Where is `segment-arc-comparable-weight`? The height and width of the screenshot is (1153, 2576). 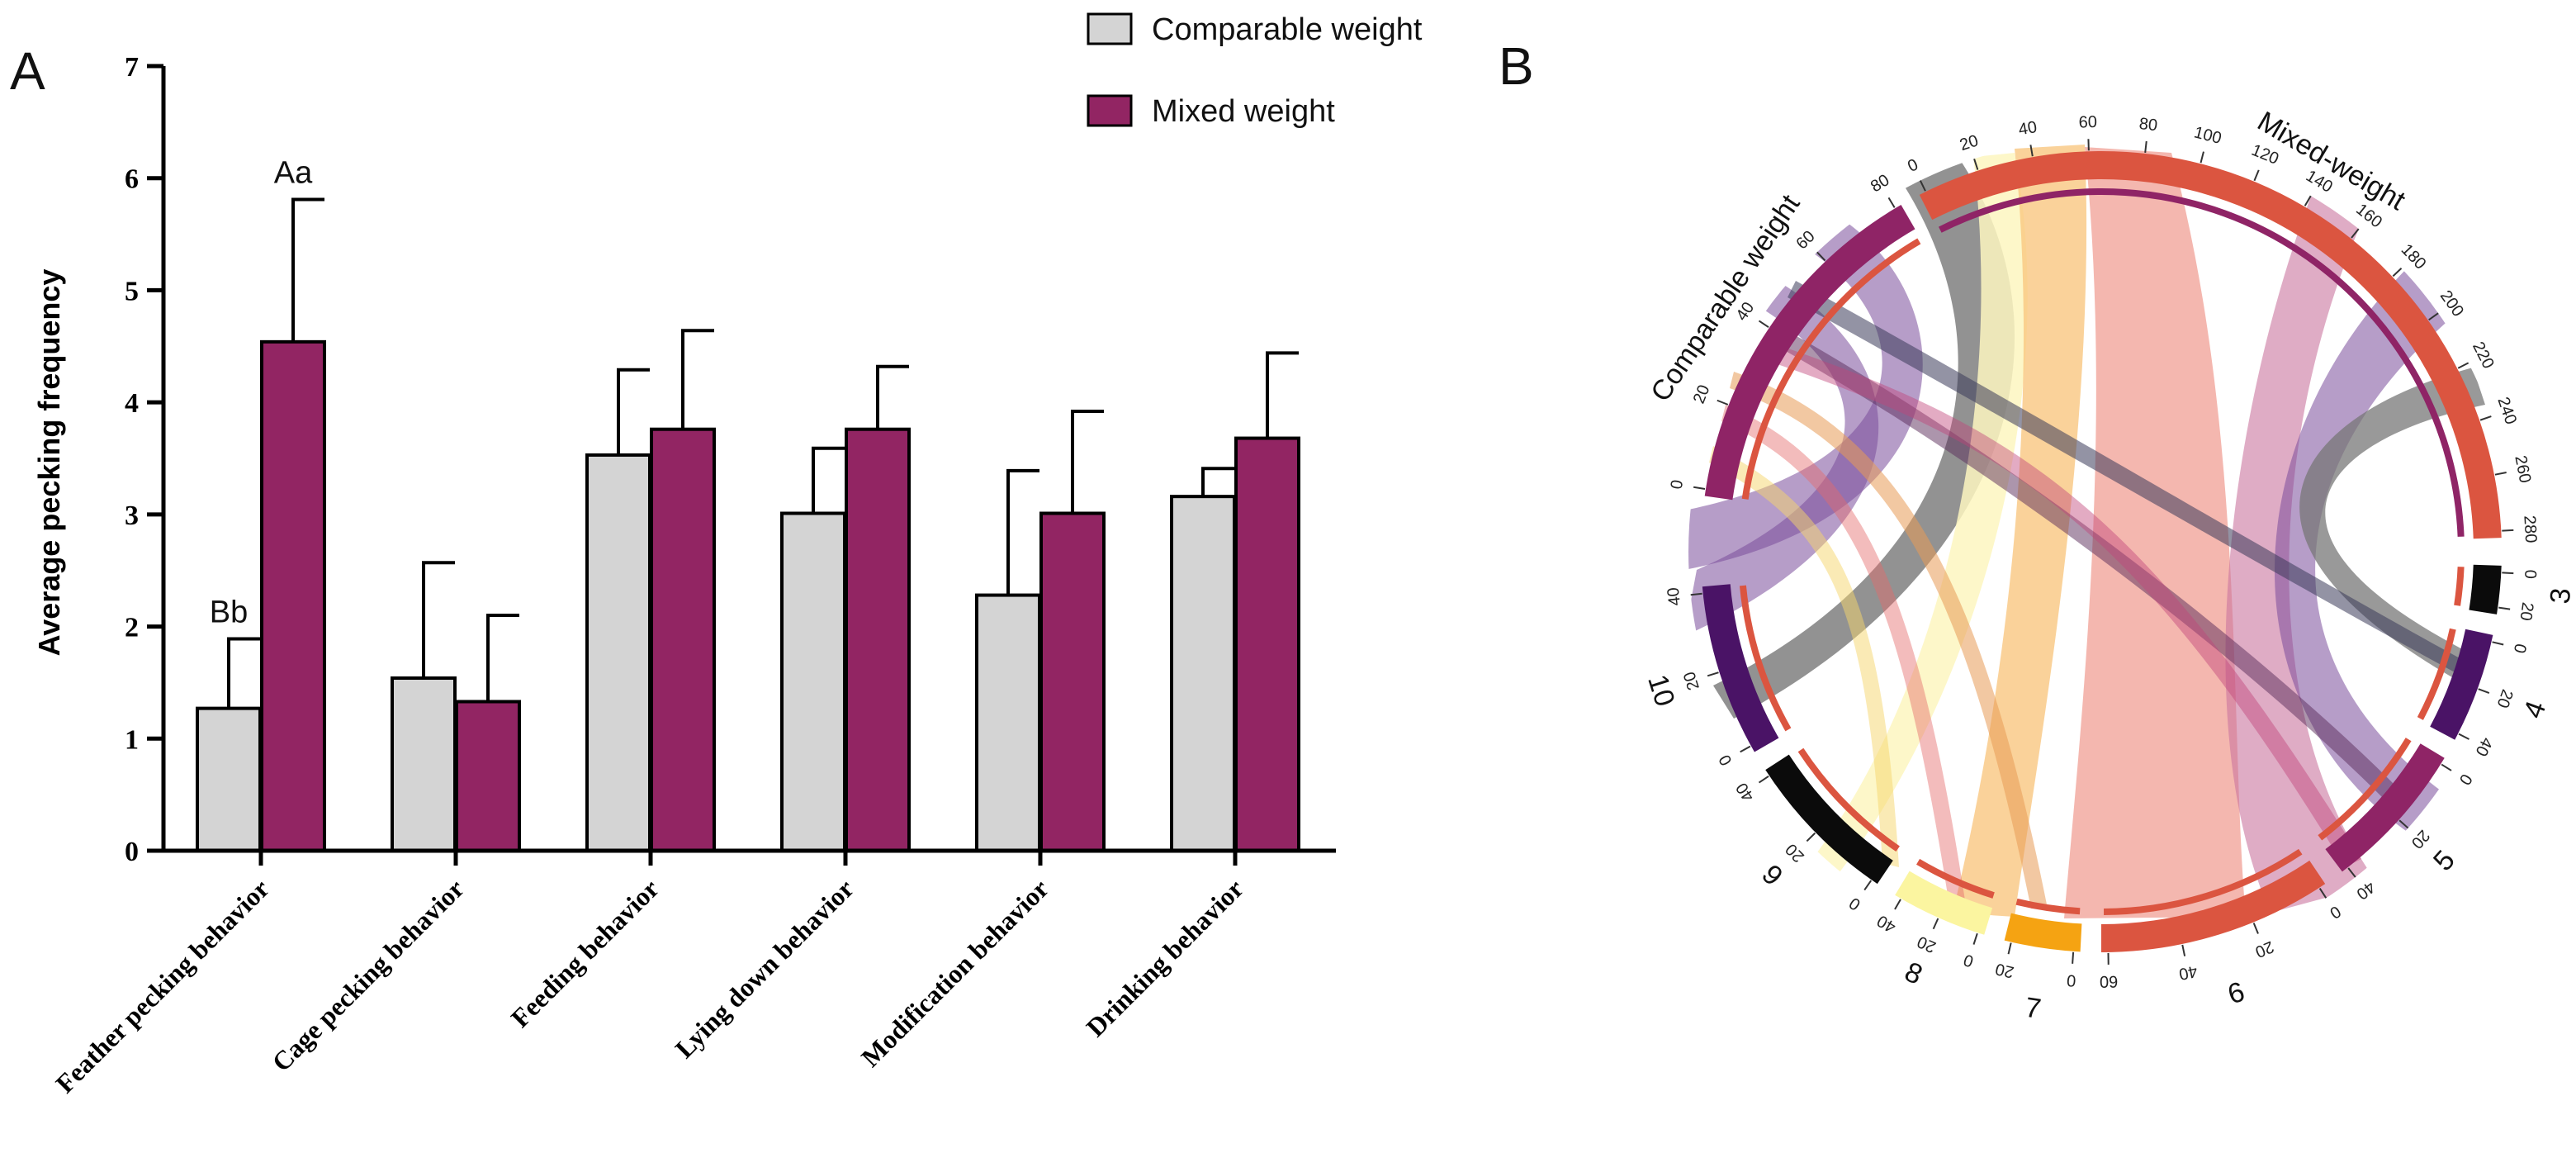 segment-arc-comparable-weight is located at coordinates (1809, 352).